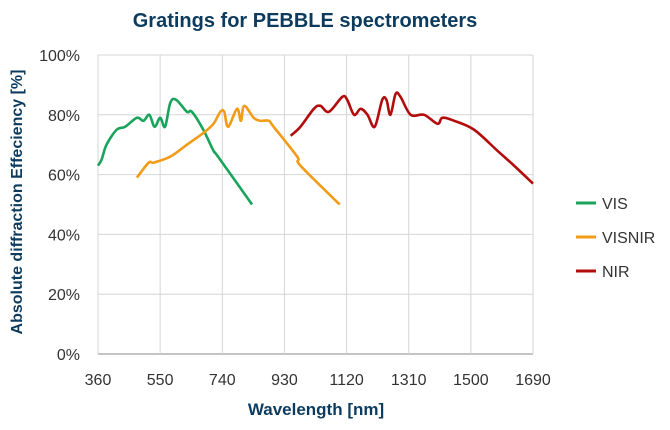  Describe the element at coordinates (160, 380) in the screenshot. I see `x-tick-label: 550` at that location.